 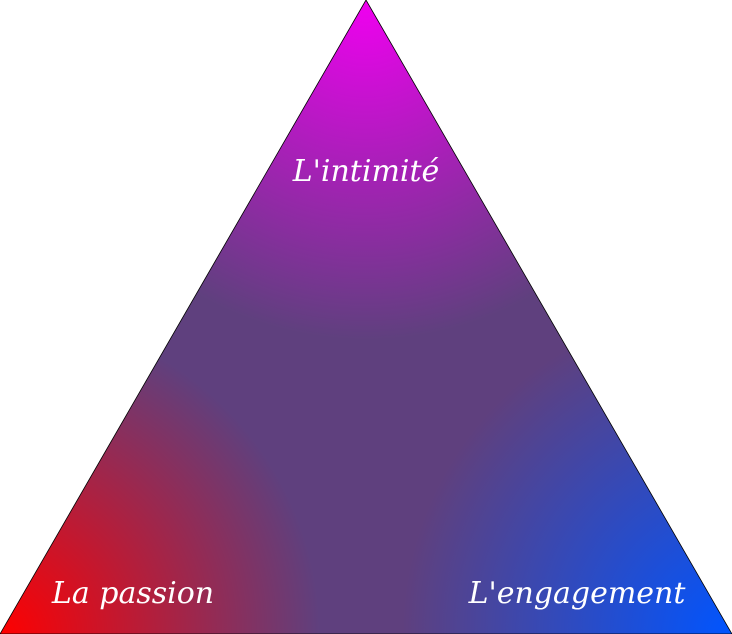 I want to click on label-intimacy: L'intimité, so click(x=366, y=171).